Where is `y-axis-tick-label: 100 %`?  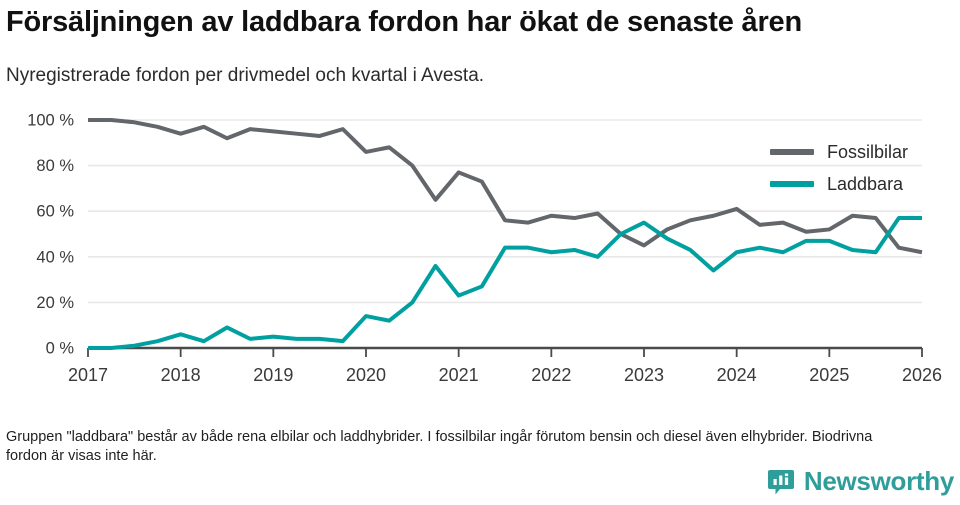 y-axis-tick-label: 100 % is located at coordinates (50, 121).